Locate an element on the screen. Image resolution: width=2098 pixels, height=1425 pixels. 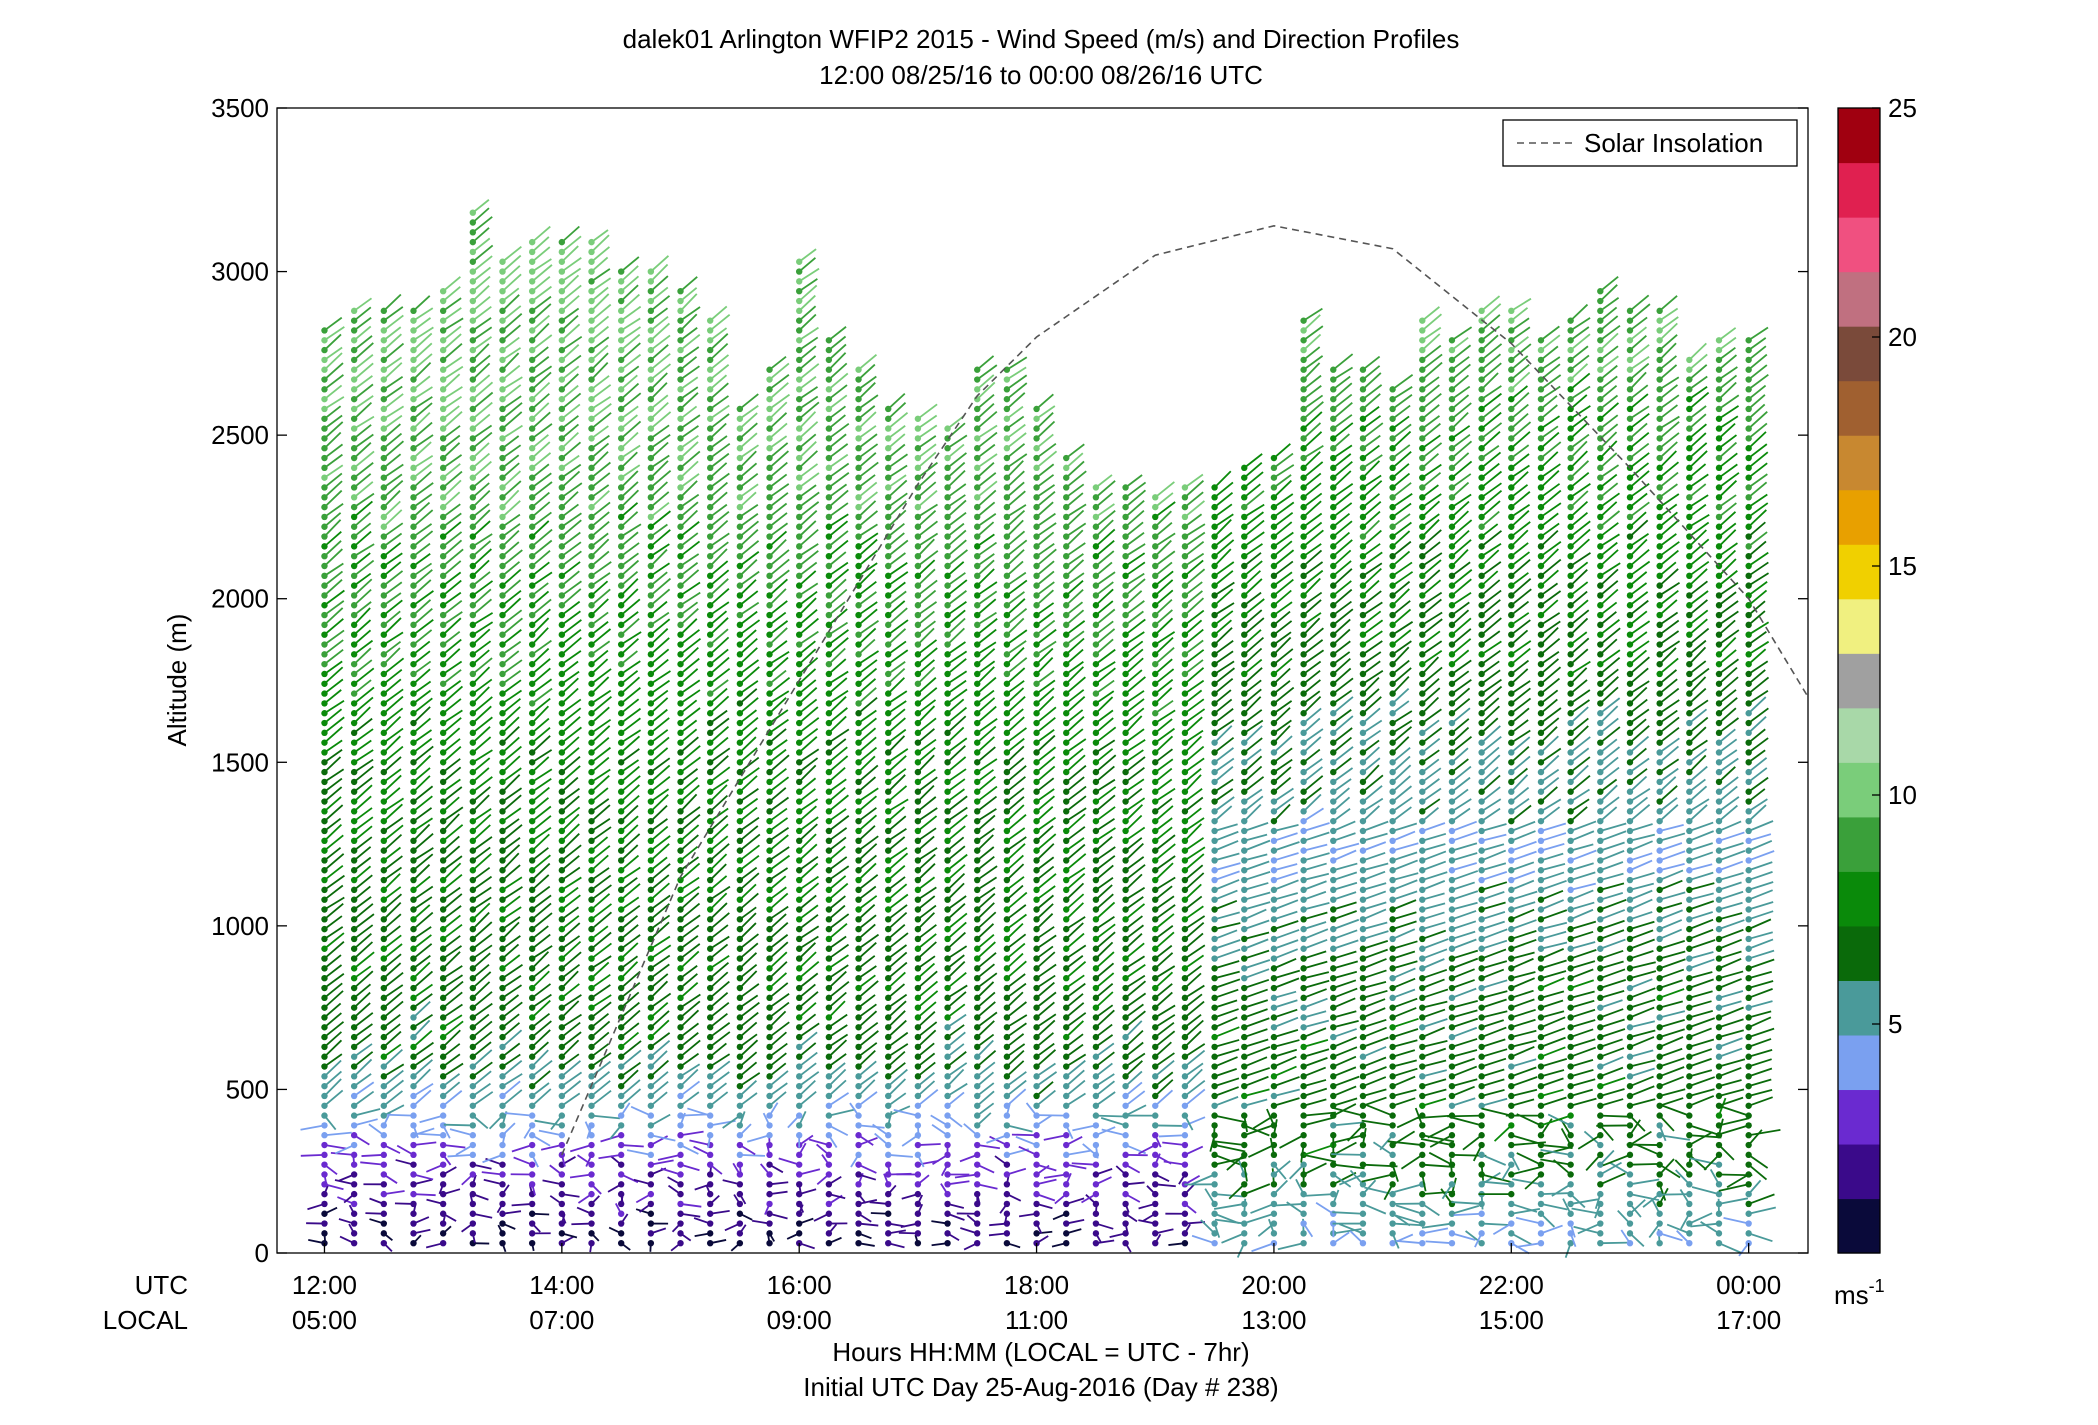
wind-profile is located at coordinates (768, 801).